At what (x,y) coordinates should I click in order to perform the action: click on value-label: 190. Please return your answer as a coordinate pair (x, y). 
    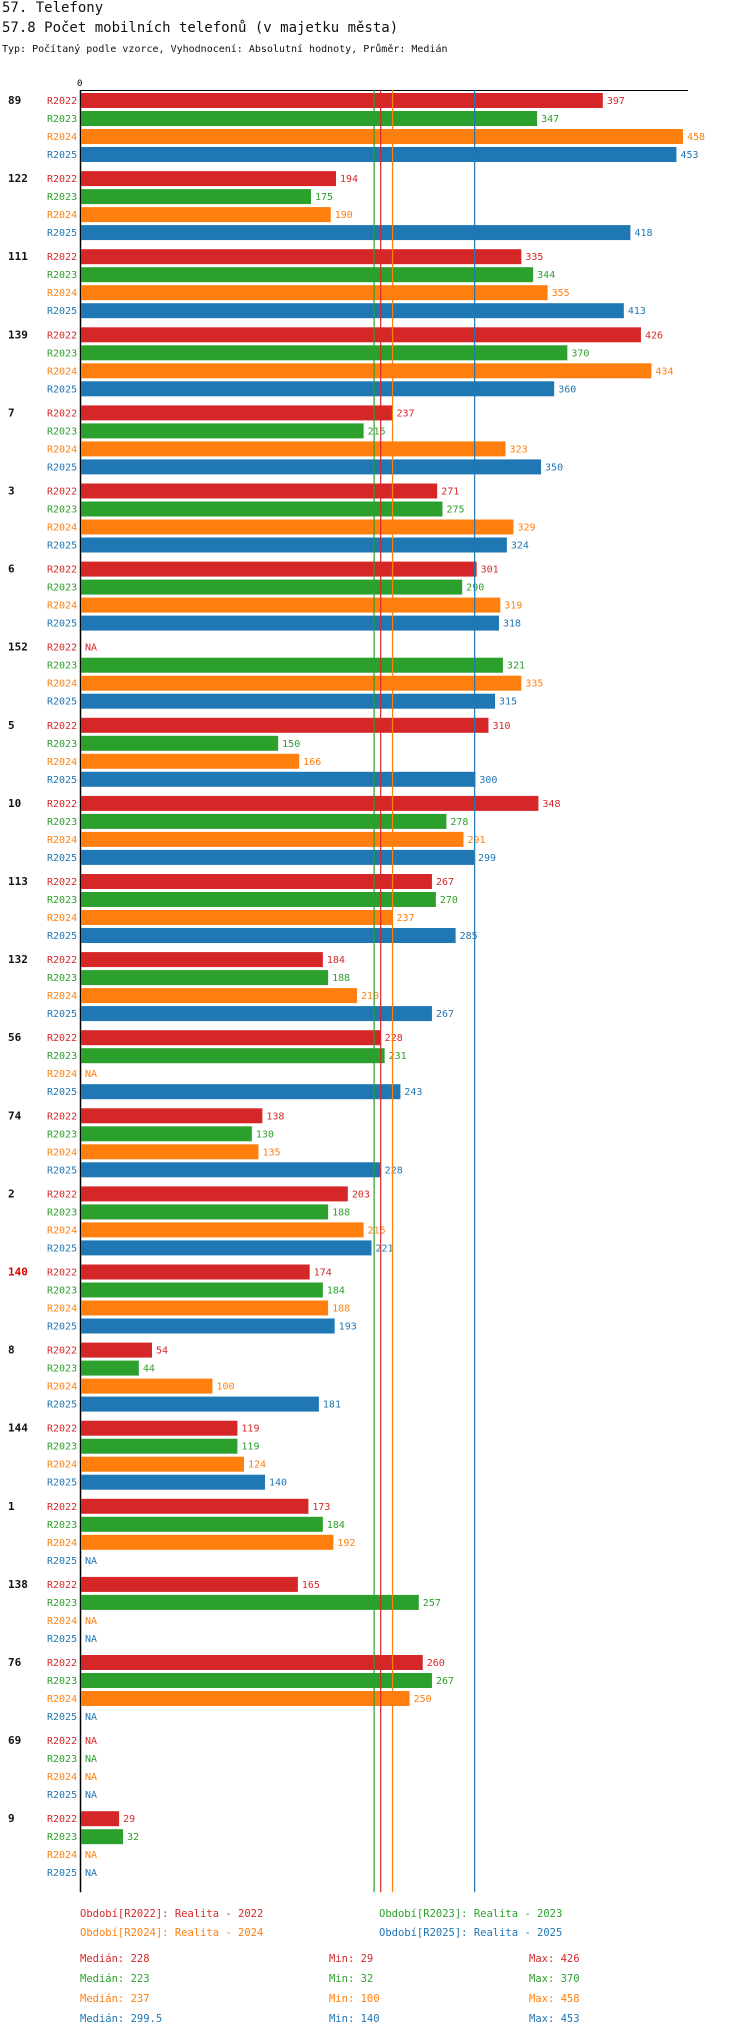
    Looking at the image, I should click on (344, 215).